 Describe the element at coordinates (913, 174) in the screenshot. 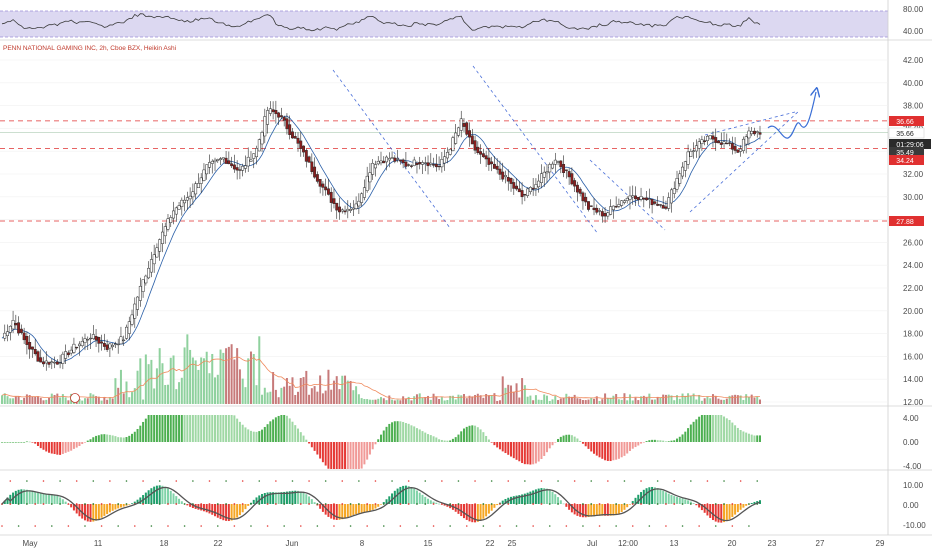

I see `price-tick-5: 32.00` at that location.